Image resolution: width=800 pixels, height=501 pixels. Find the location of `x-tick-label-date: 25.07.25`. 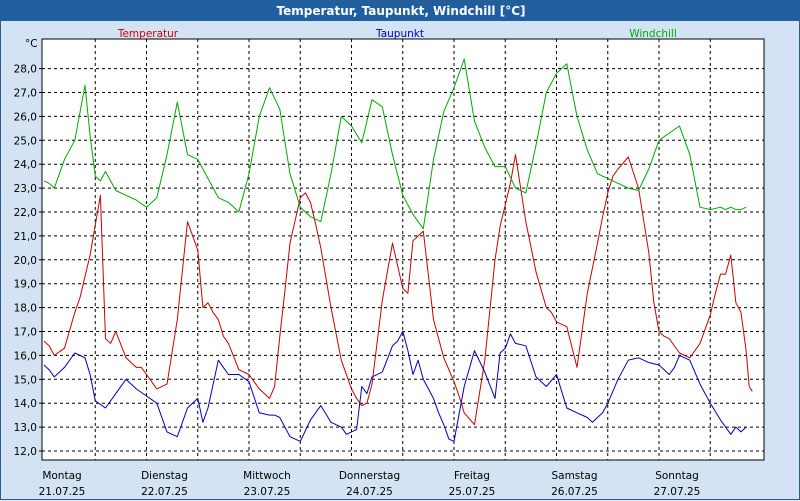

x-tick-label-date: 25.07.25 is located at coordinates (472, 492).